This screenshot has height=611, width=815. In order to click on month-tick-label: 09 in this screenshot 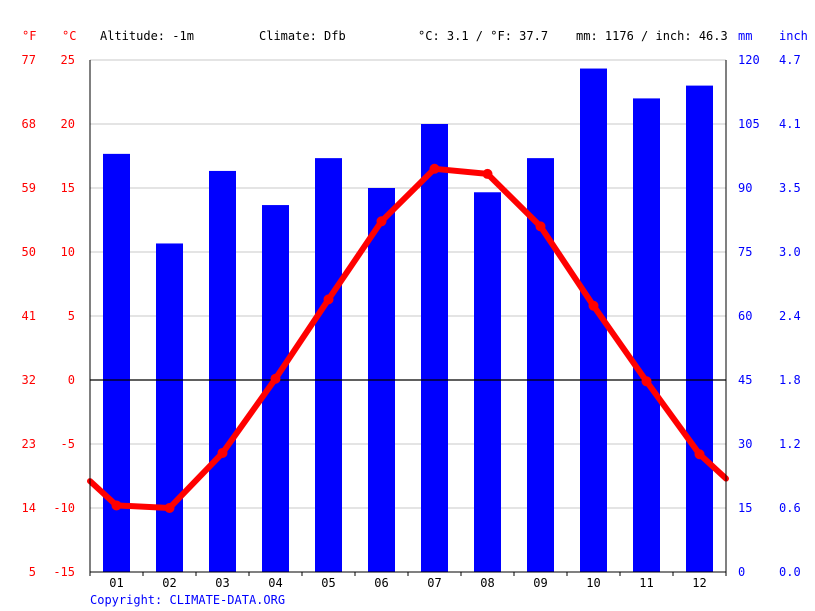, I will do `click(540, 583)`.